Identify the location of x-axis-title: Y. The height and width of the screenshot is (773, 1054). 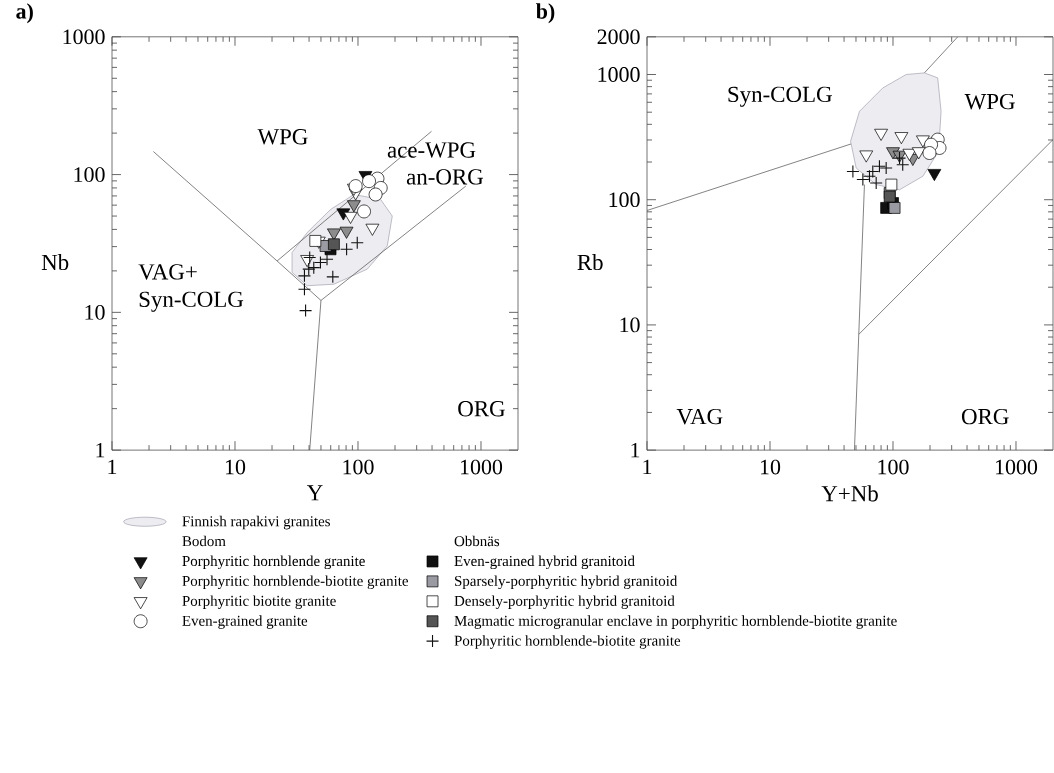
(314, 493).